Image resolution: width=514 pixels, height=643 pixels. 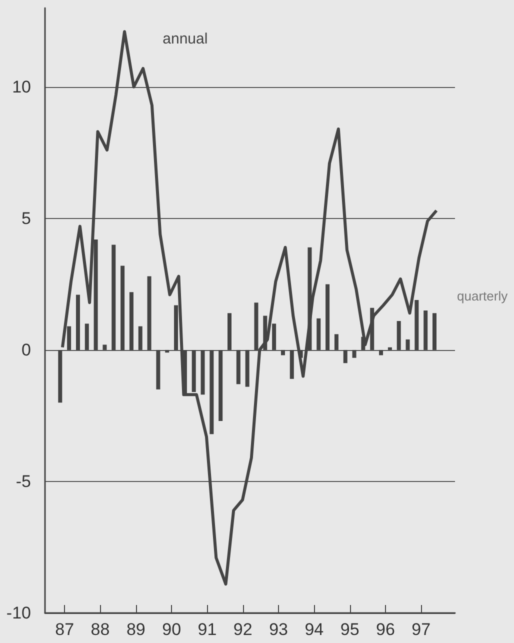 What do you see at coordinates (21, 86) in the screenshot?
I see `y-tick-label: 10` at bounding box center [21, 86].